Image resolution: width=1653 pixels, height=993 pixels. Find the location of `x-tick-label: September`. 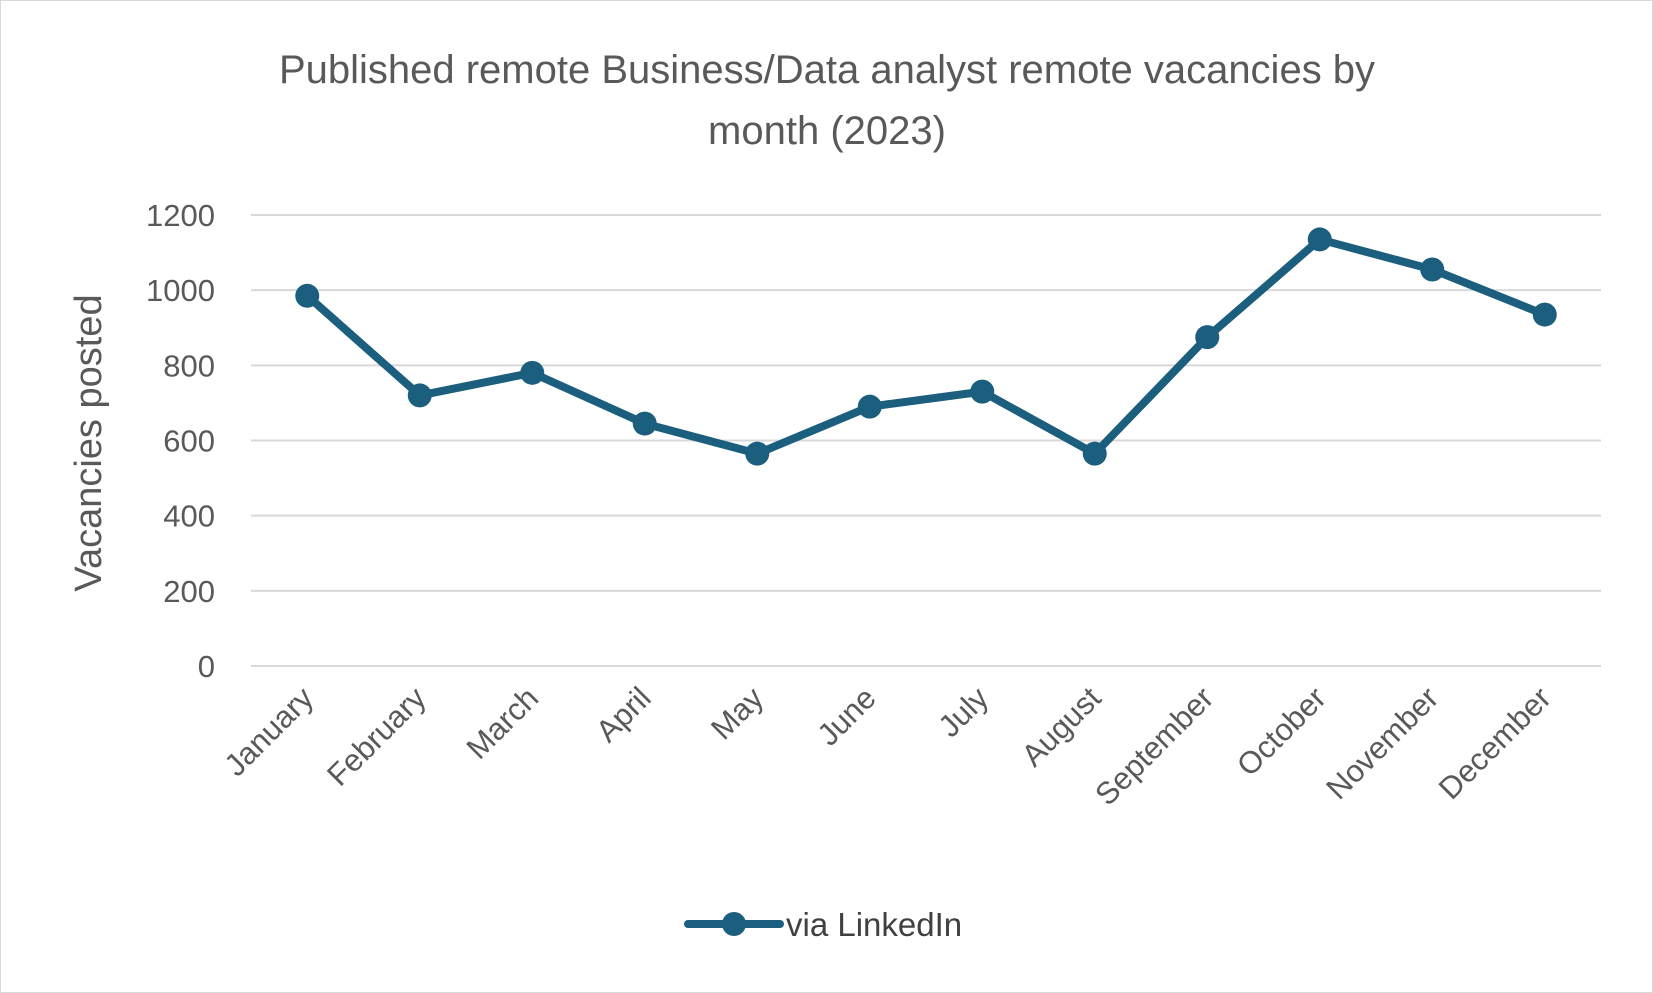

x-tick-label: September is located at coordinates (1154, 746).